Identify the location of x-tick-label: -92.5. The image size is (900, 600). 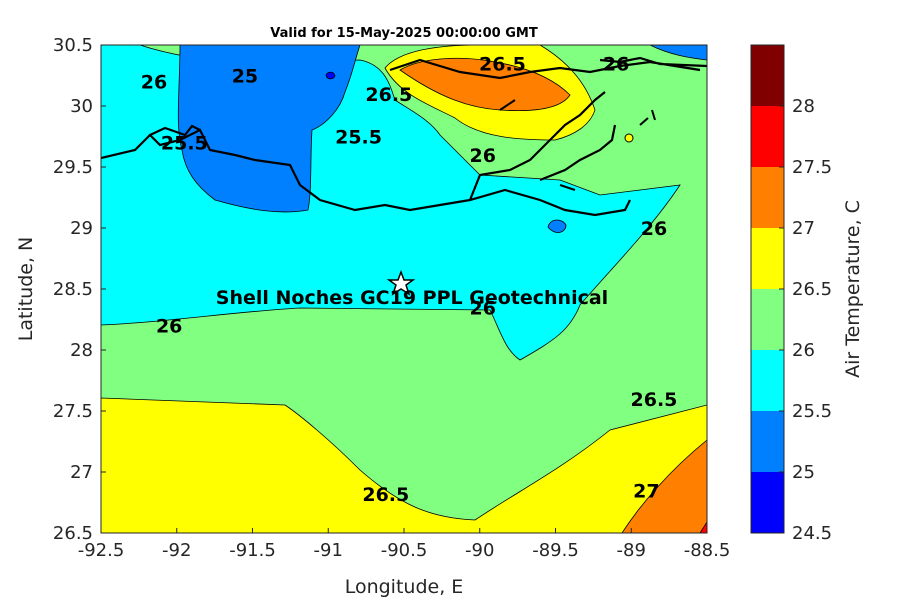
(101, 550).